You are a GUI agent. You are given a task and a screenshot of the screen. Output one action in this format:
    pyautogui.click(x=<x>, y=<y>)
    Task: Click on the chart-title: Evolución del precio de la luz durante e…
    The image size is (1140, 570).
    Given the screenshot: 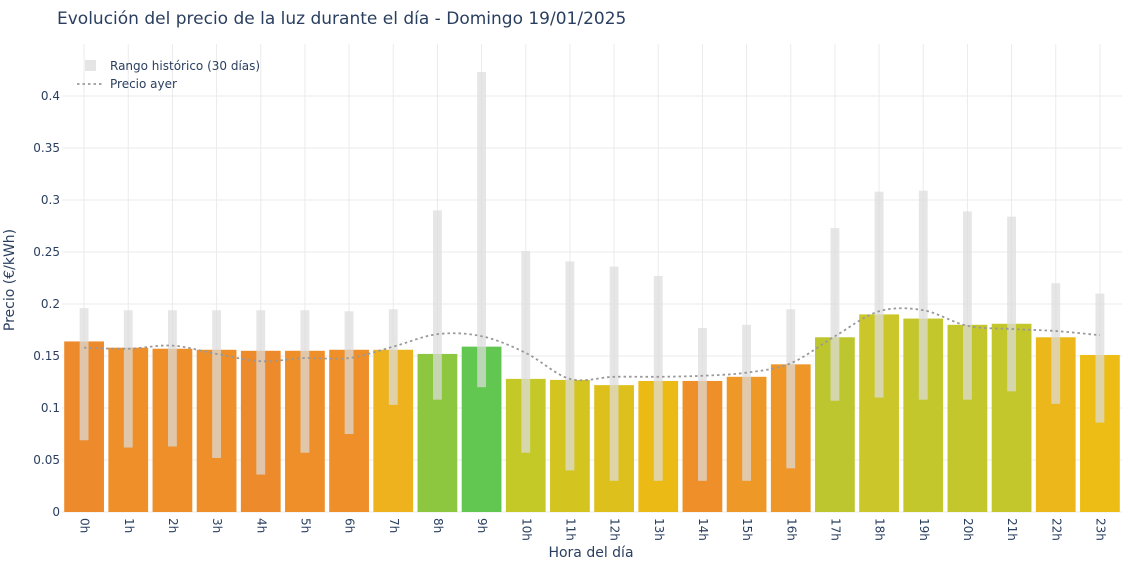 What is the action you would take?
    pyautogui.click(x=341, y=19)
    